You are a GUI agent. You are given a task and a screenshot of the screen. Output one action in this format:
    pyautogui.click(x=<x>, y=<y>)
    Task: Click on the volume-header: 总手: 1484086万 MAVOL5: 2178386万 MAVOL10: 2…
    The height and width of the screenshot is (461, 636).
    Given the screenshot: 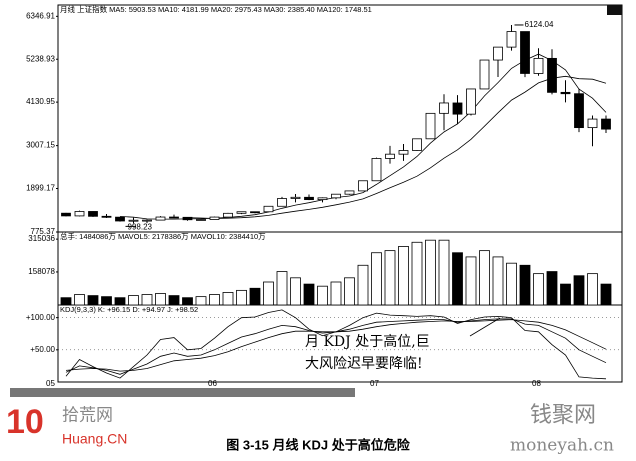 What is the action you would take?
    pyautogui.click(x=163, y=236)
    